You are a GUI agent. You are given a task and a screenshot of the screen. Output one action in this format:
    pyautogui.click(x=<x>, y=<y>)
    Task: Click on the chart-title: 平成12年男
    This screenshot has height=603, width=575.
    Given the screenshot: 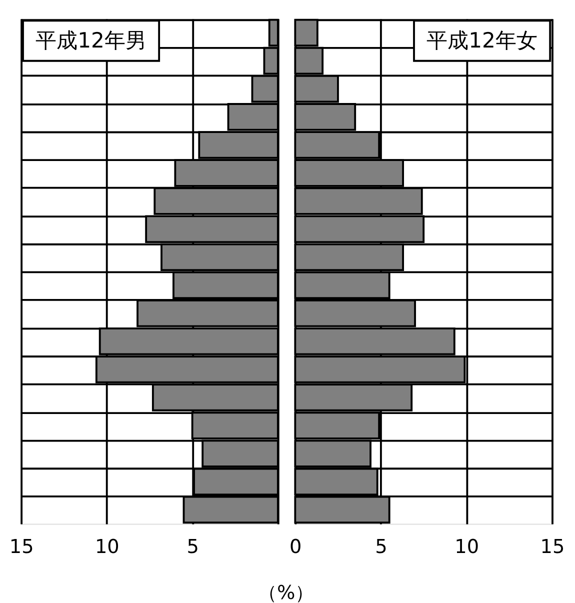 What is the action you would take?
    pyautogui.click(x=91, y=39)
    